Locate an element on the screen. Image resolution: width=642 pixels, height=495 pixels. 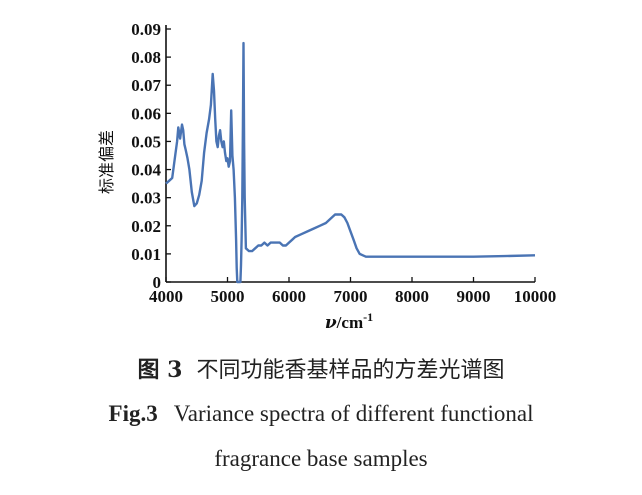
caption-zh: 图 3 不同功能香基样品的方差光谱图 is located at coordinates (321, 368).